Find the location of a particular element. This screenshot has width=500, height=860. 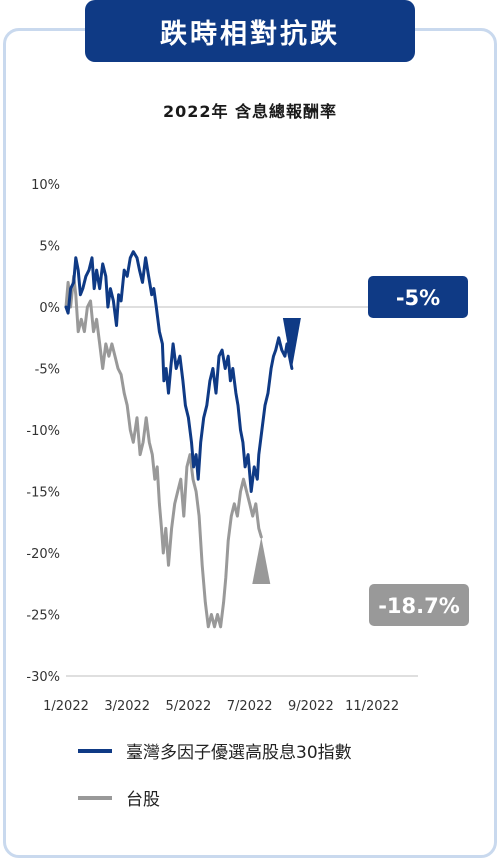

legend-label-taiex: 台股 is located at coordinates (143, 800).